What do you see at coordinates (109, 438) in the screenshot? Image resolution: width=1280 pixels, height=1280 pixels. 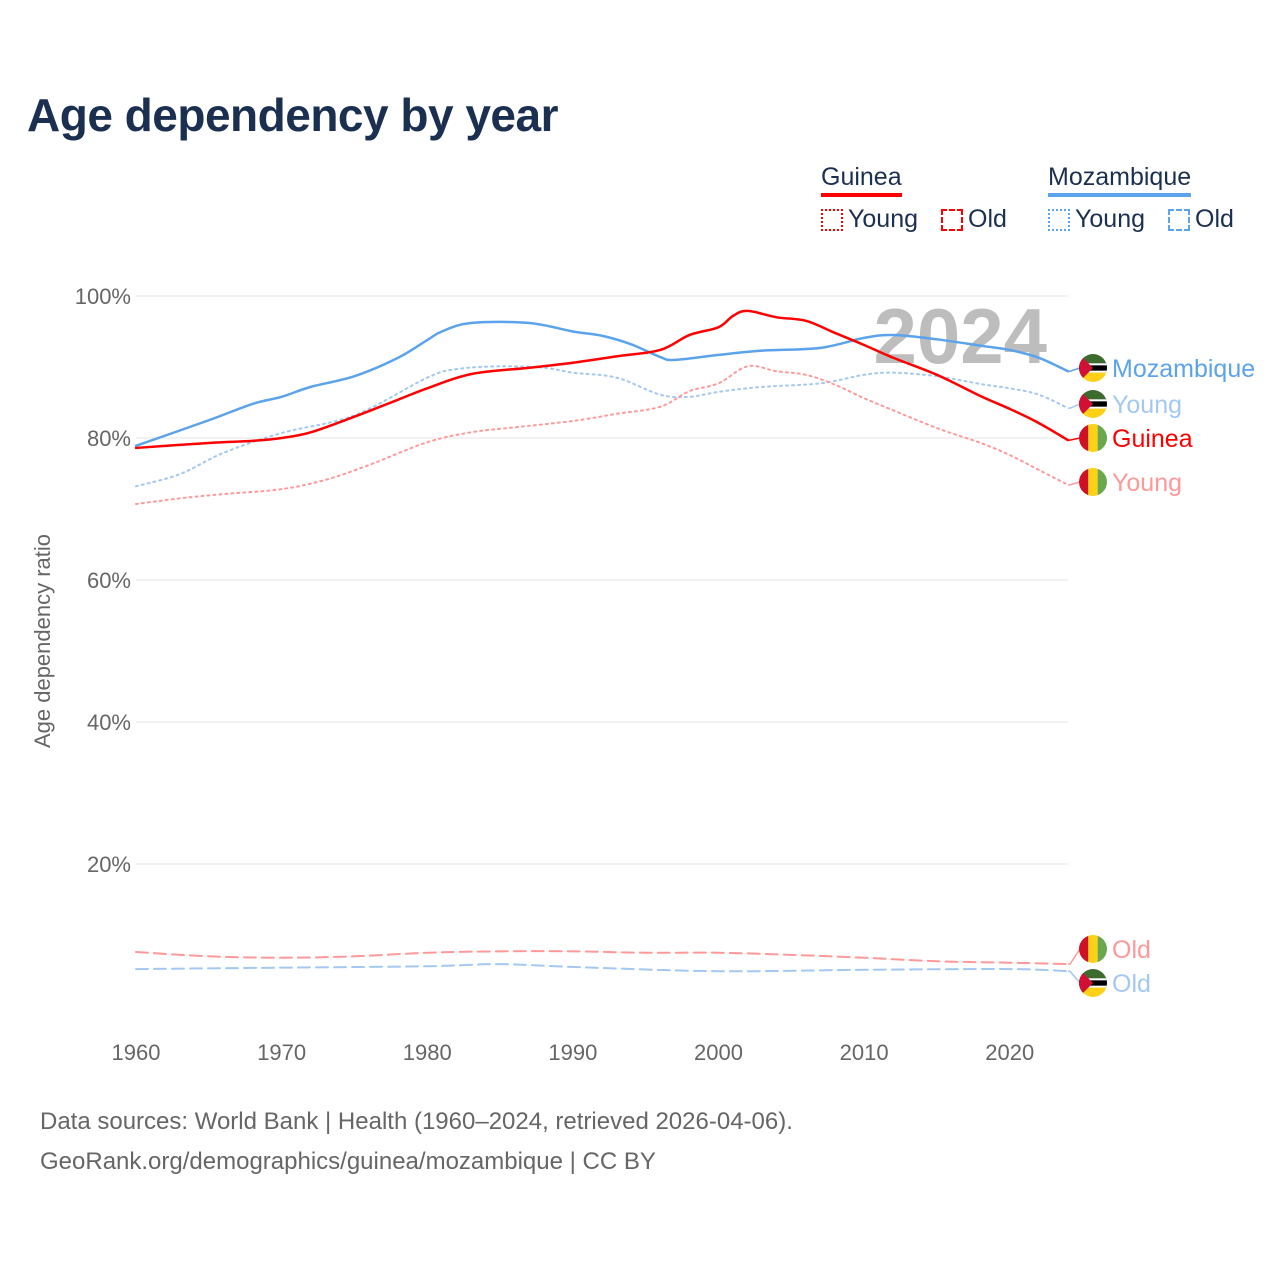 I see `y-tick-label: 80%` at bounding box center [109, 438].